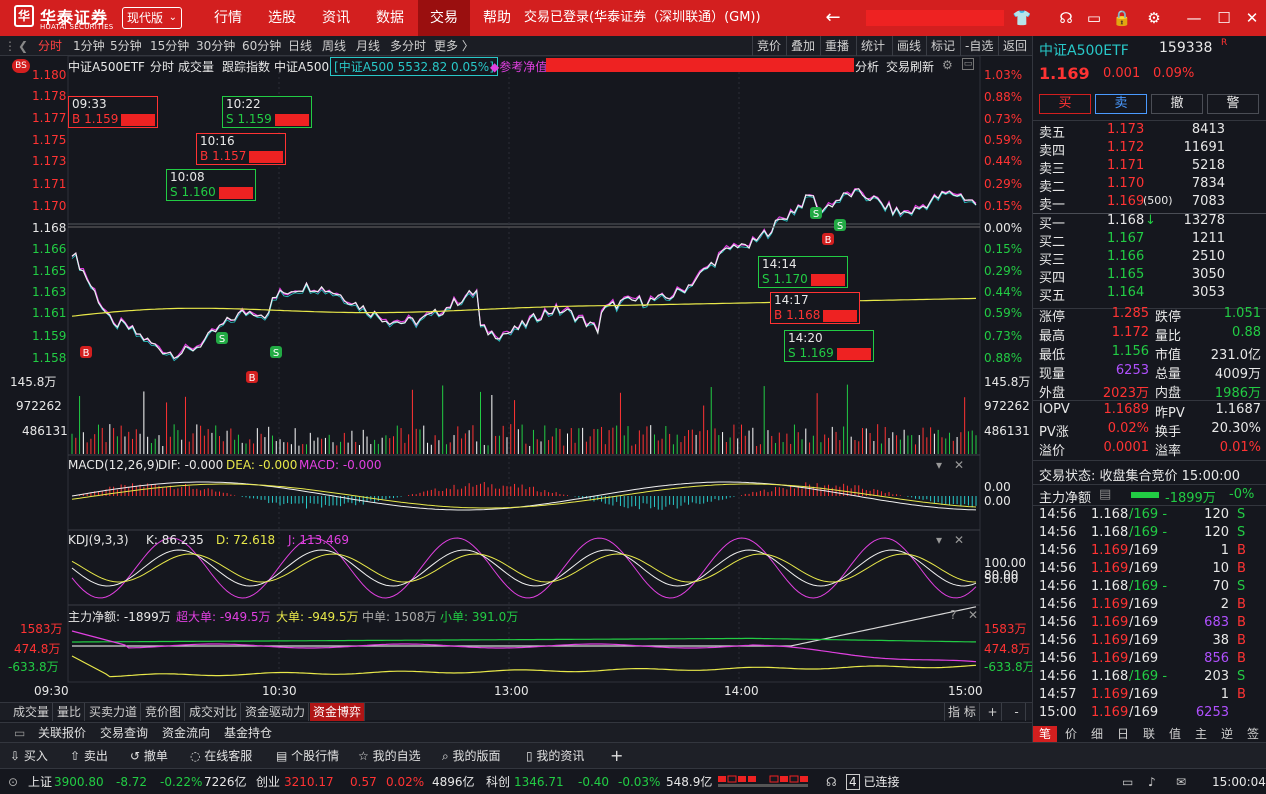 The image size is (1266, 794). Describe the element at coordinates (1122, 18) in the screenshot. I see `lock-icon: 🔒` at that location.